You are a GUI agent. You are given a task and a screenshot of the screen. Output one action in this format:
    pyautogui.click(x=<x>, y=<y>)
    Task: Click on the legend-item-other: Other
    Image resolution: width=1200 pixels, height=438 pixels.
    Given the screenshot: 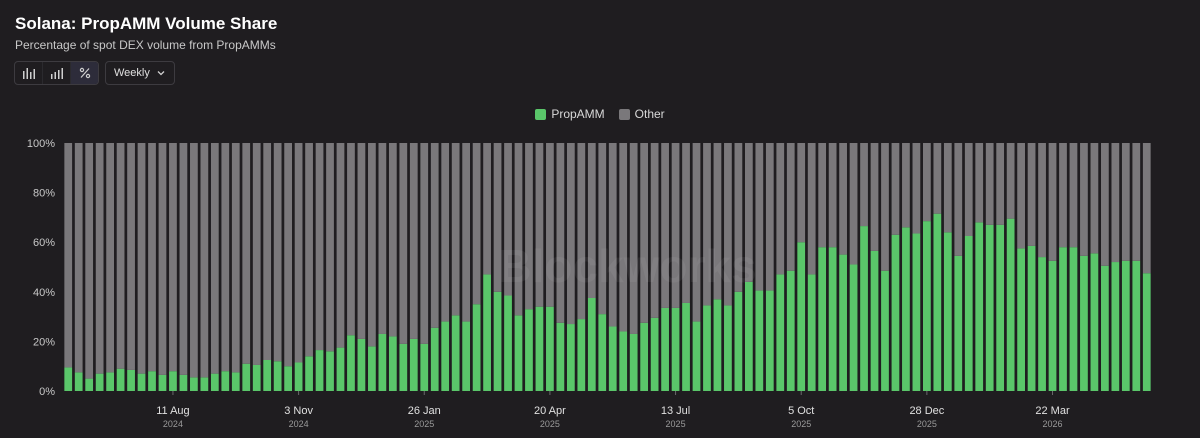 What is the action you would take?
    pyautogui.click(x=641, y=114)
    